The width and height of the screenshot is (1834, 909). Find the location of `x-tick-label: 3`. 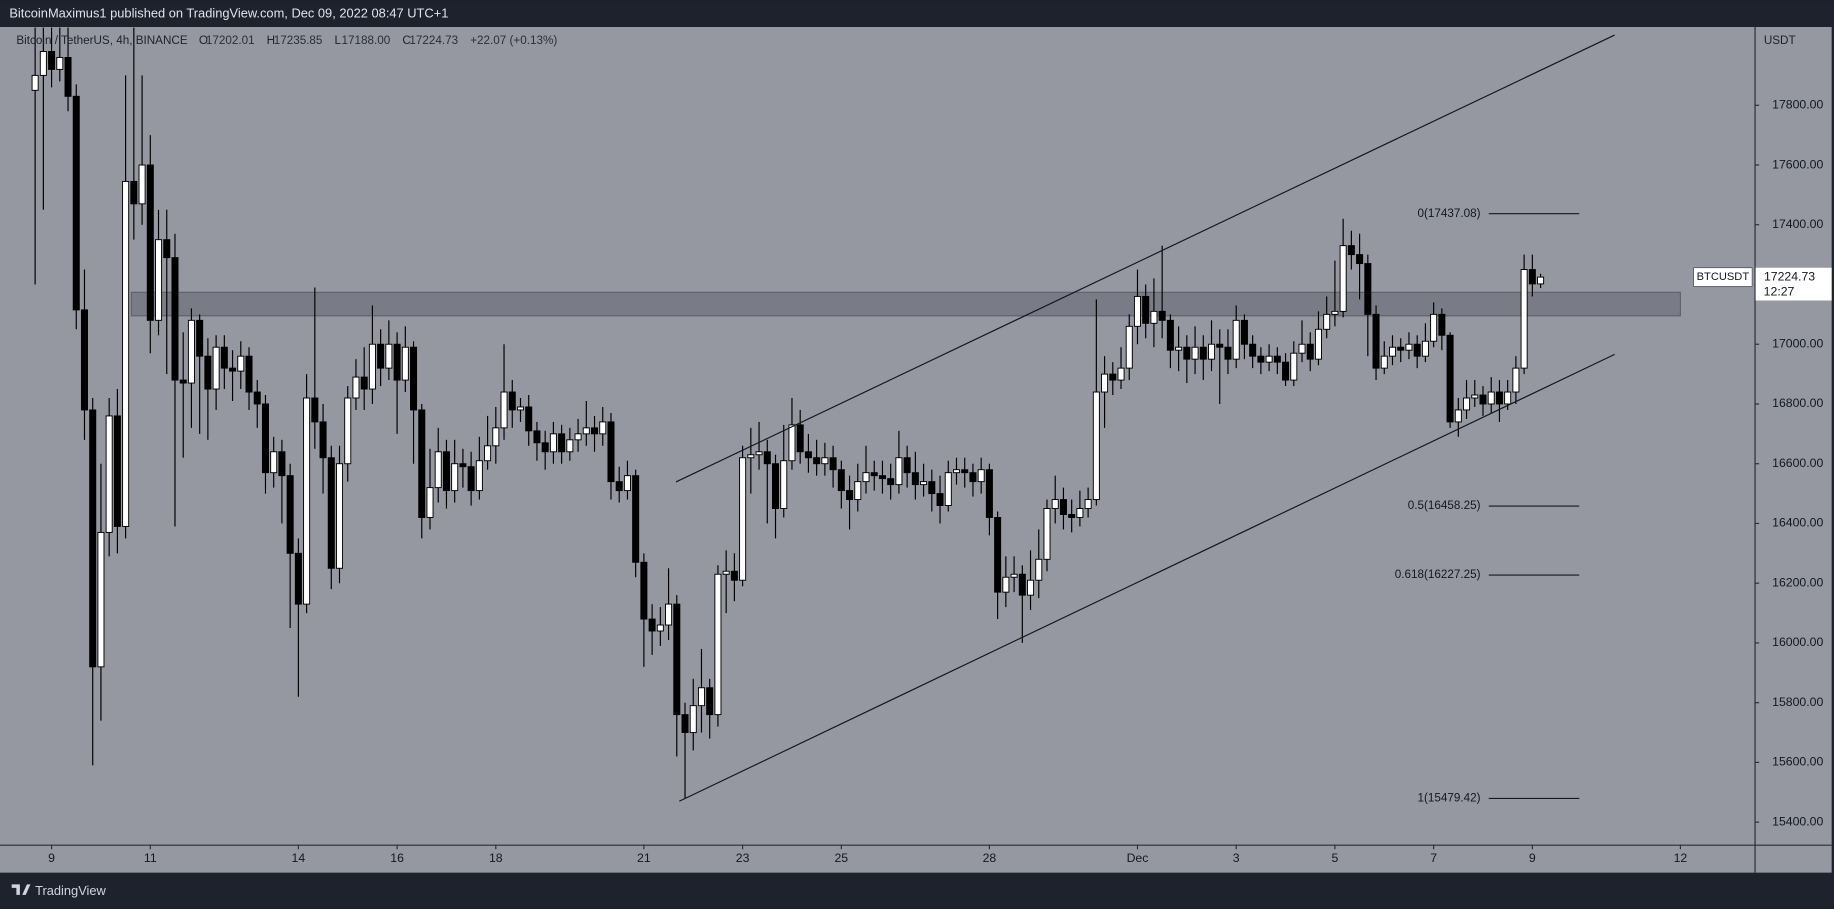

x-tick-label: 3 is located at coordinates (1236, 858).